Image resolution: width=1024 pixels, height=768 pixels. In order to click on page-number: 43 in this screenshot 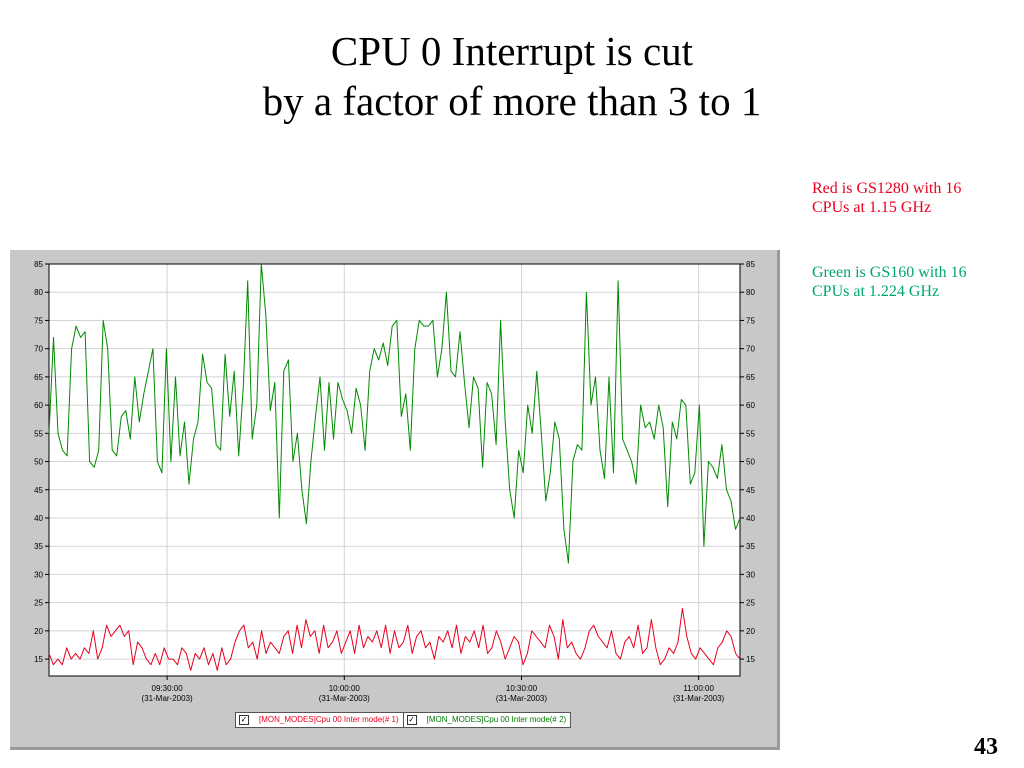, I will do `click(986, 747)`.